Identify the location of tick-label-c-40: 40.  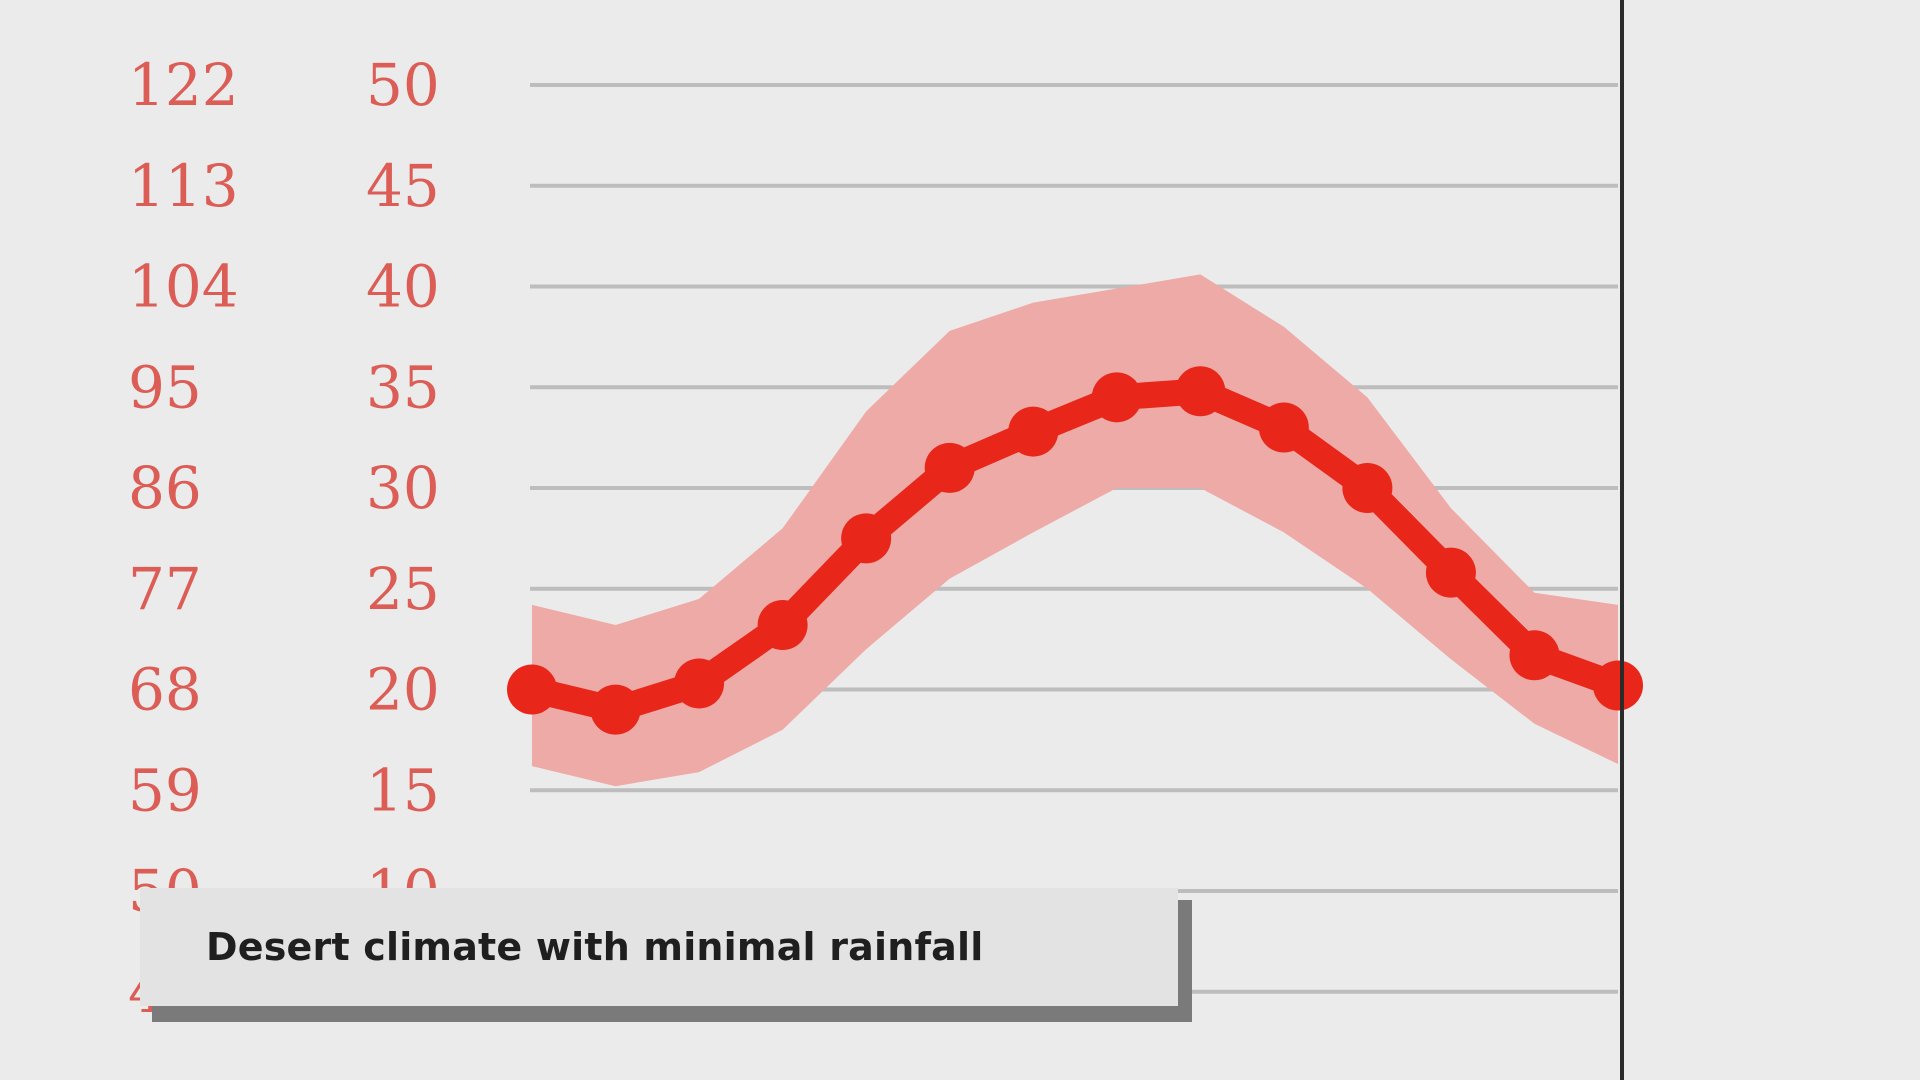
(403, 287).